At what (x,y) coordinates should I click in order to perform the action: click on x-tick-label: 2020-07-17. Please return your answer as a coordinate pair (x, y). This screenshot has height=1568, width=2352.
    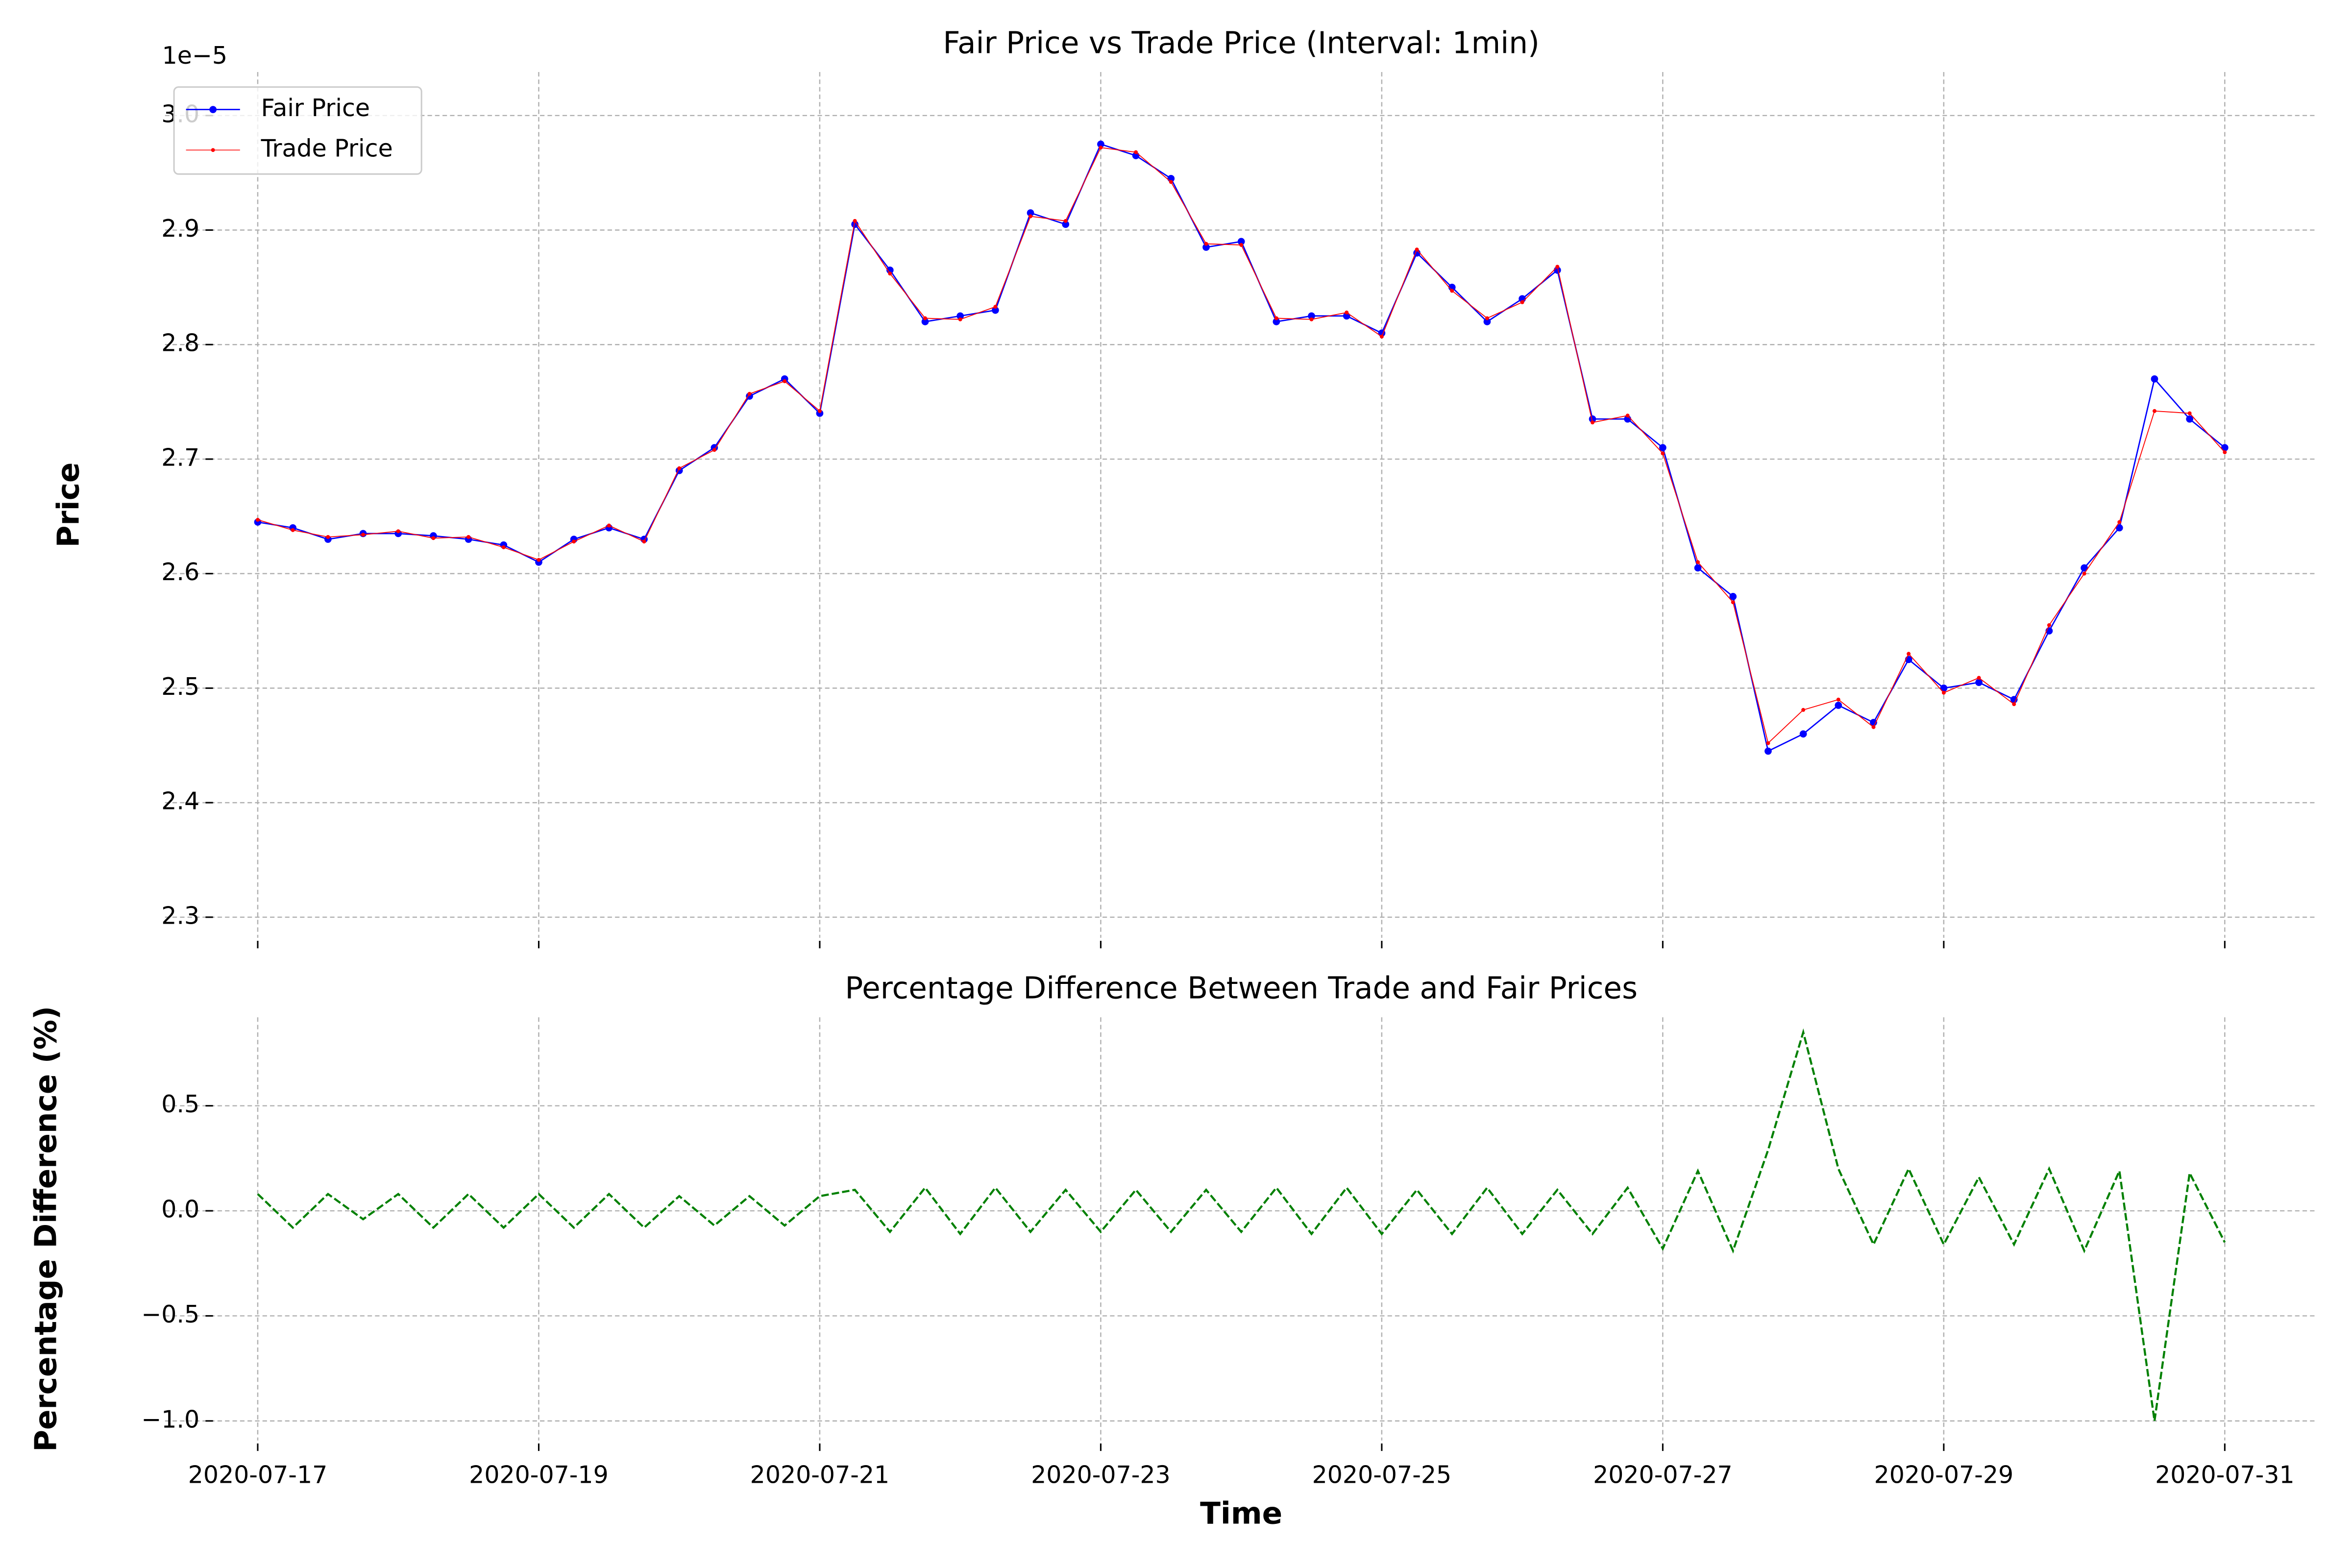
    Looking at the image, I should click on (258, 1475).